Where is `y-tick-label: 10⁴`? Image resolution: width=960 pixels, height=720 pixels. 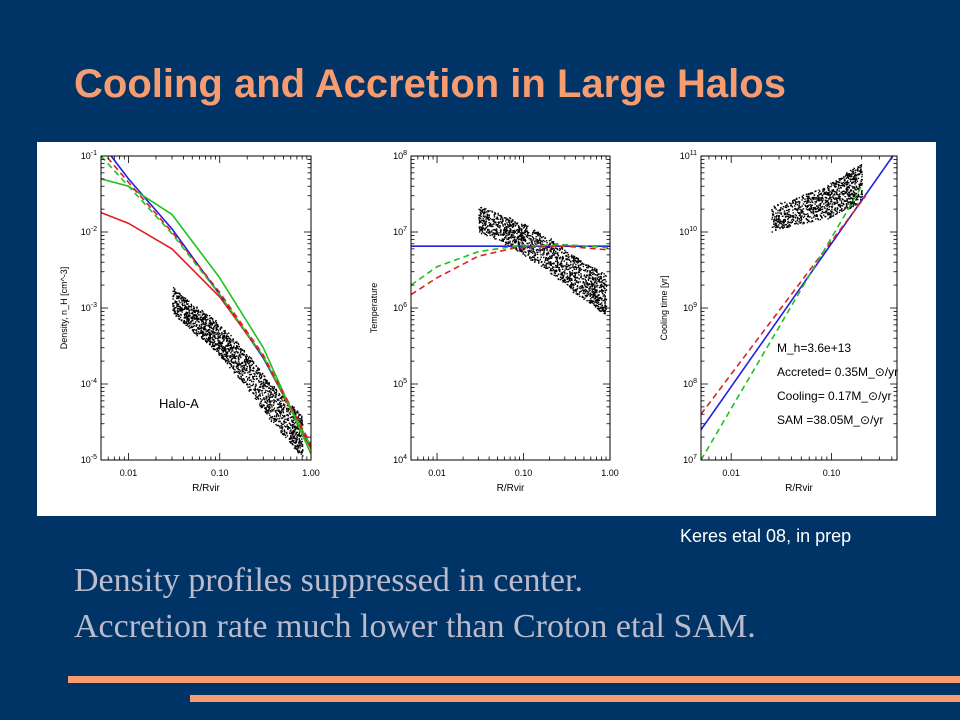 y-tick-label: 10⁴ is located at coordinates (400, 459).